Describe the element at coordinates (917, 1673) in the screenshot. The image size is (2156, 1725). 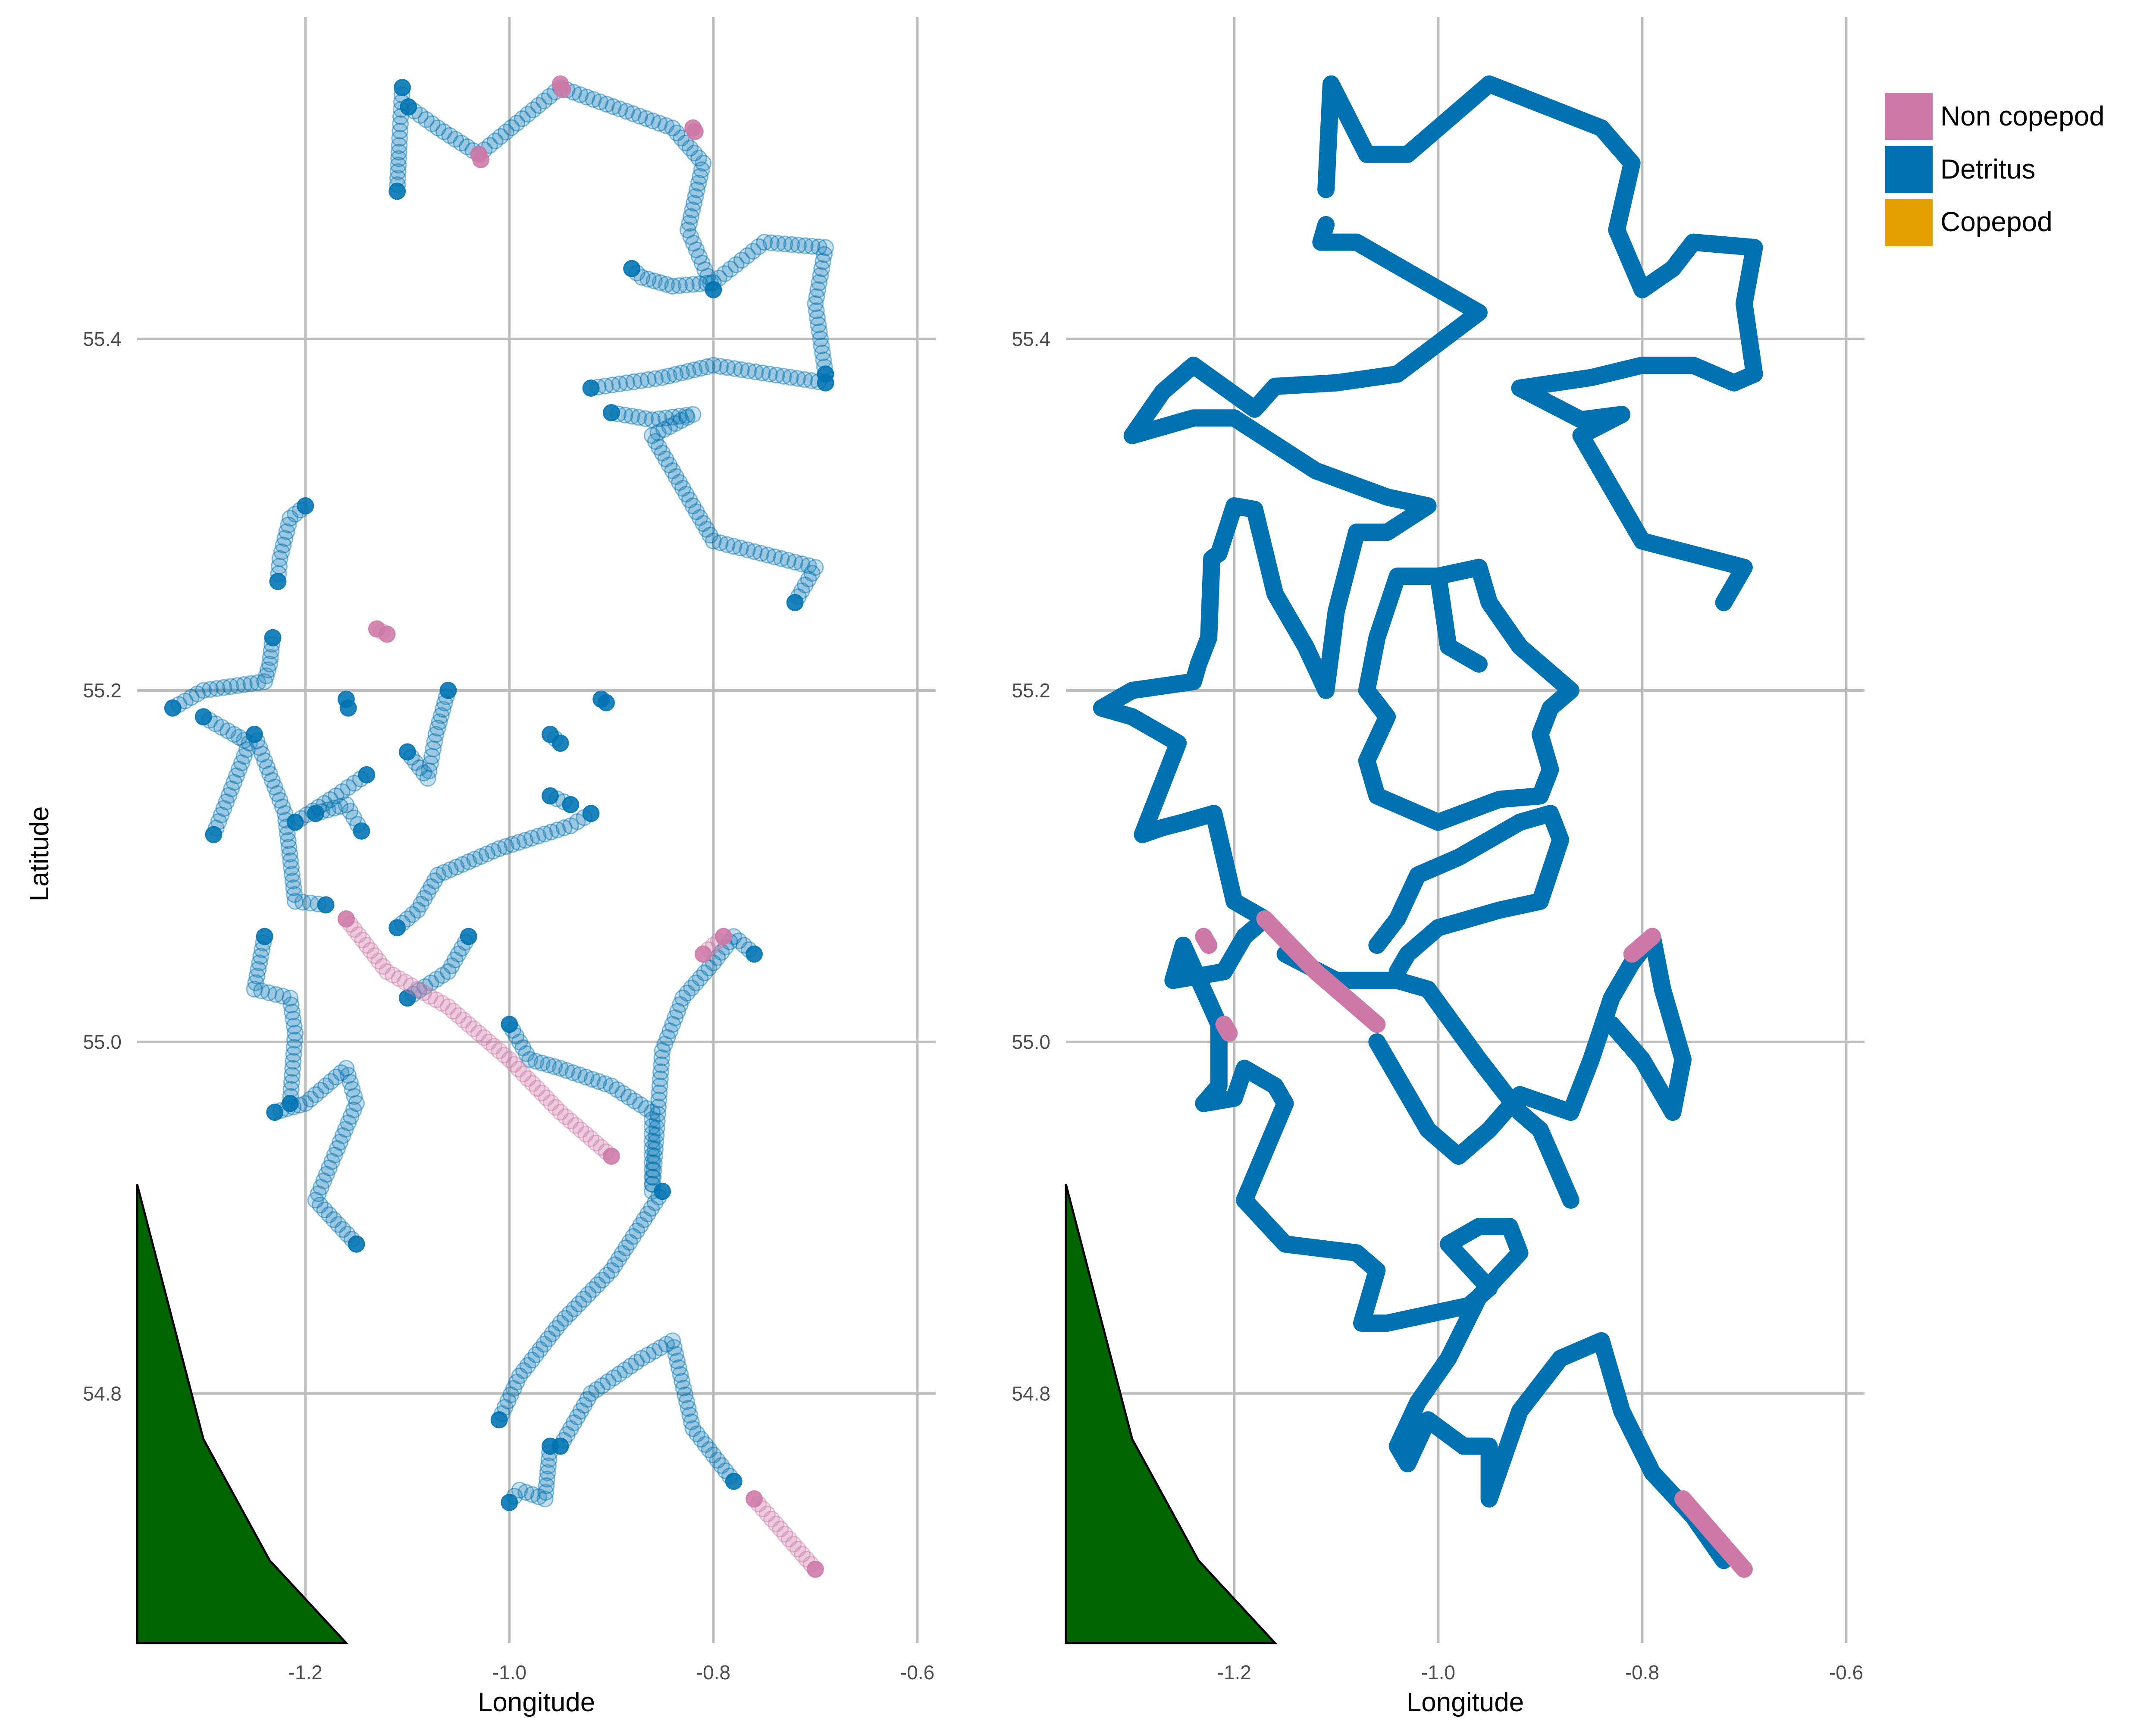
I see `x-tick-label: -0.6` at that location.